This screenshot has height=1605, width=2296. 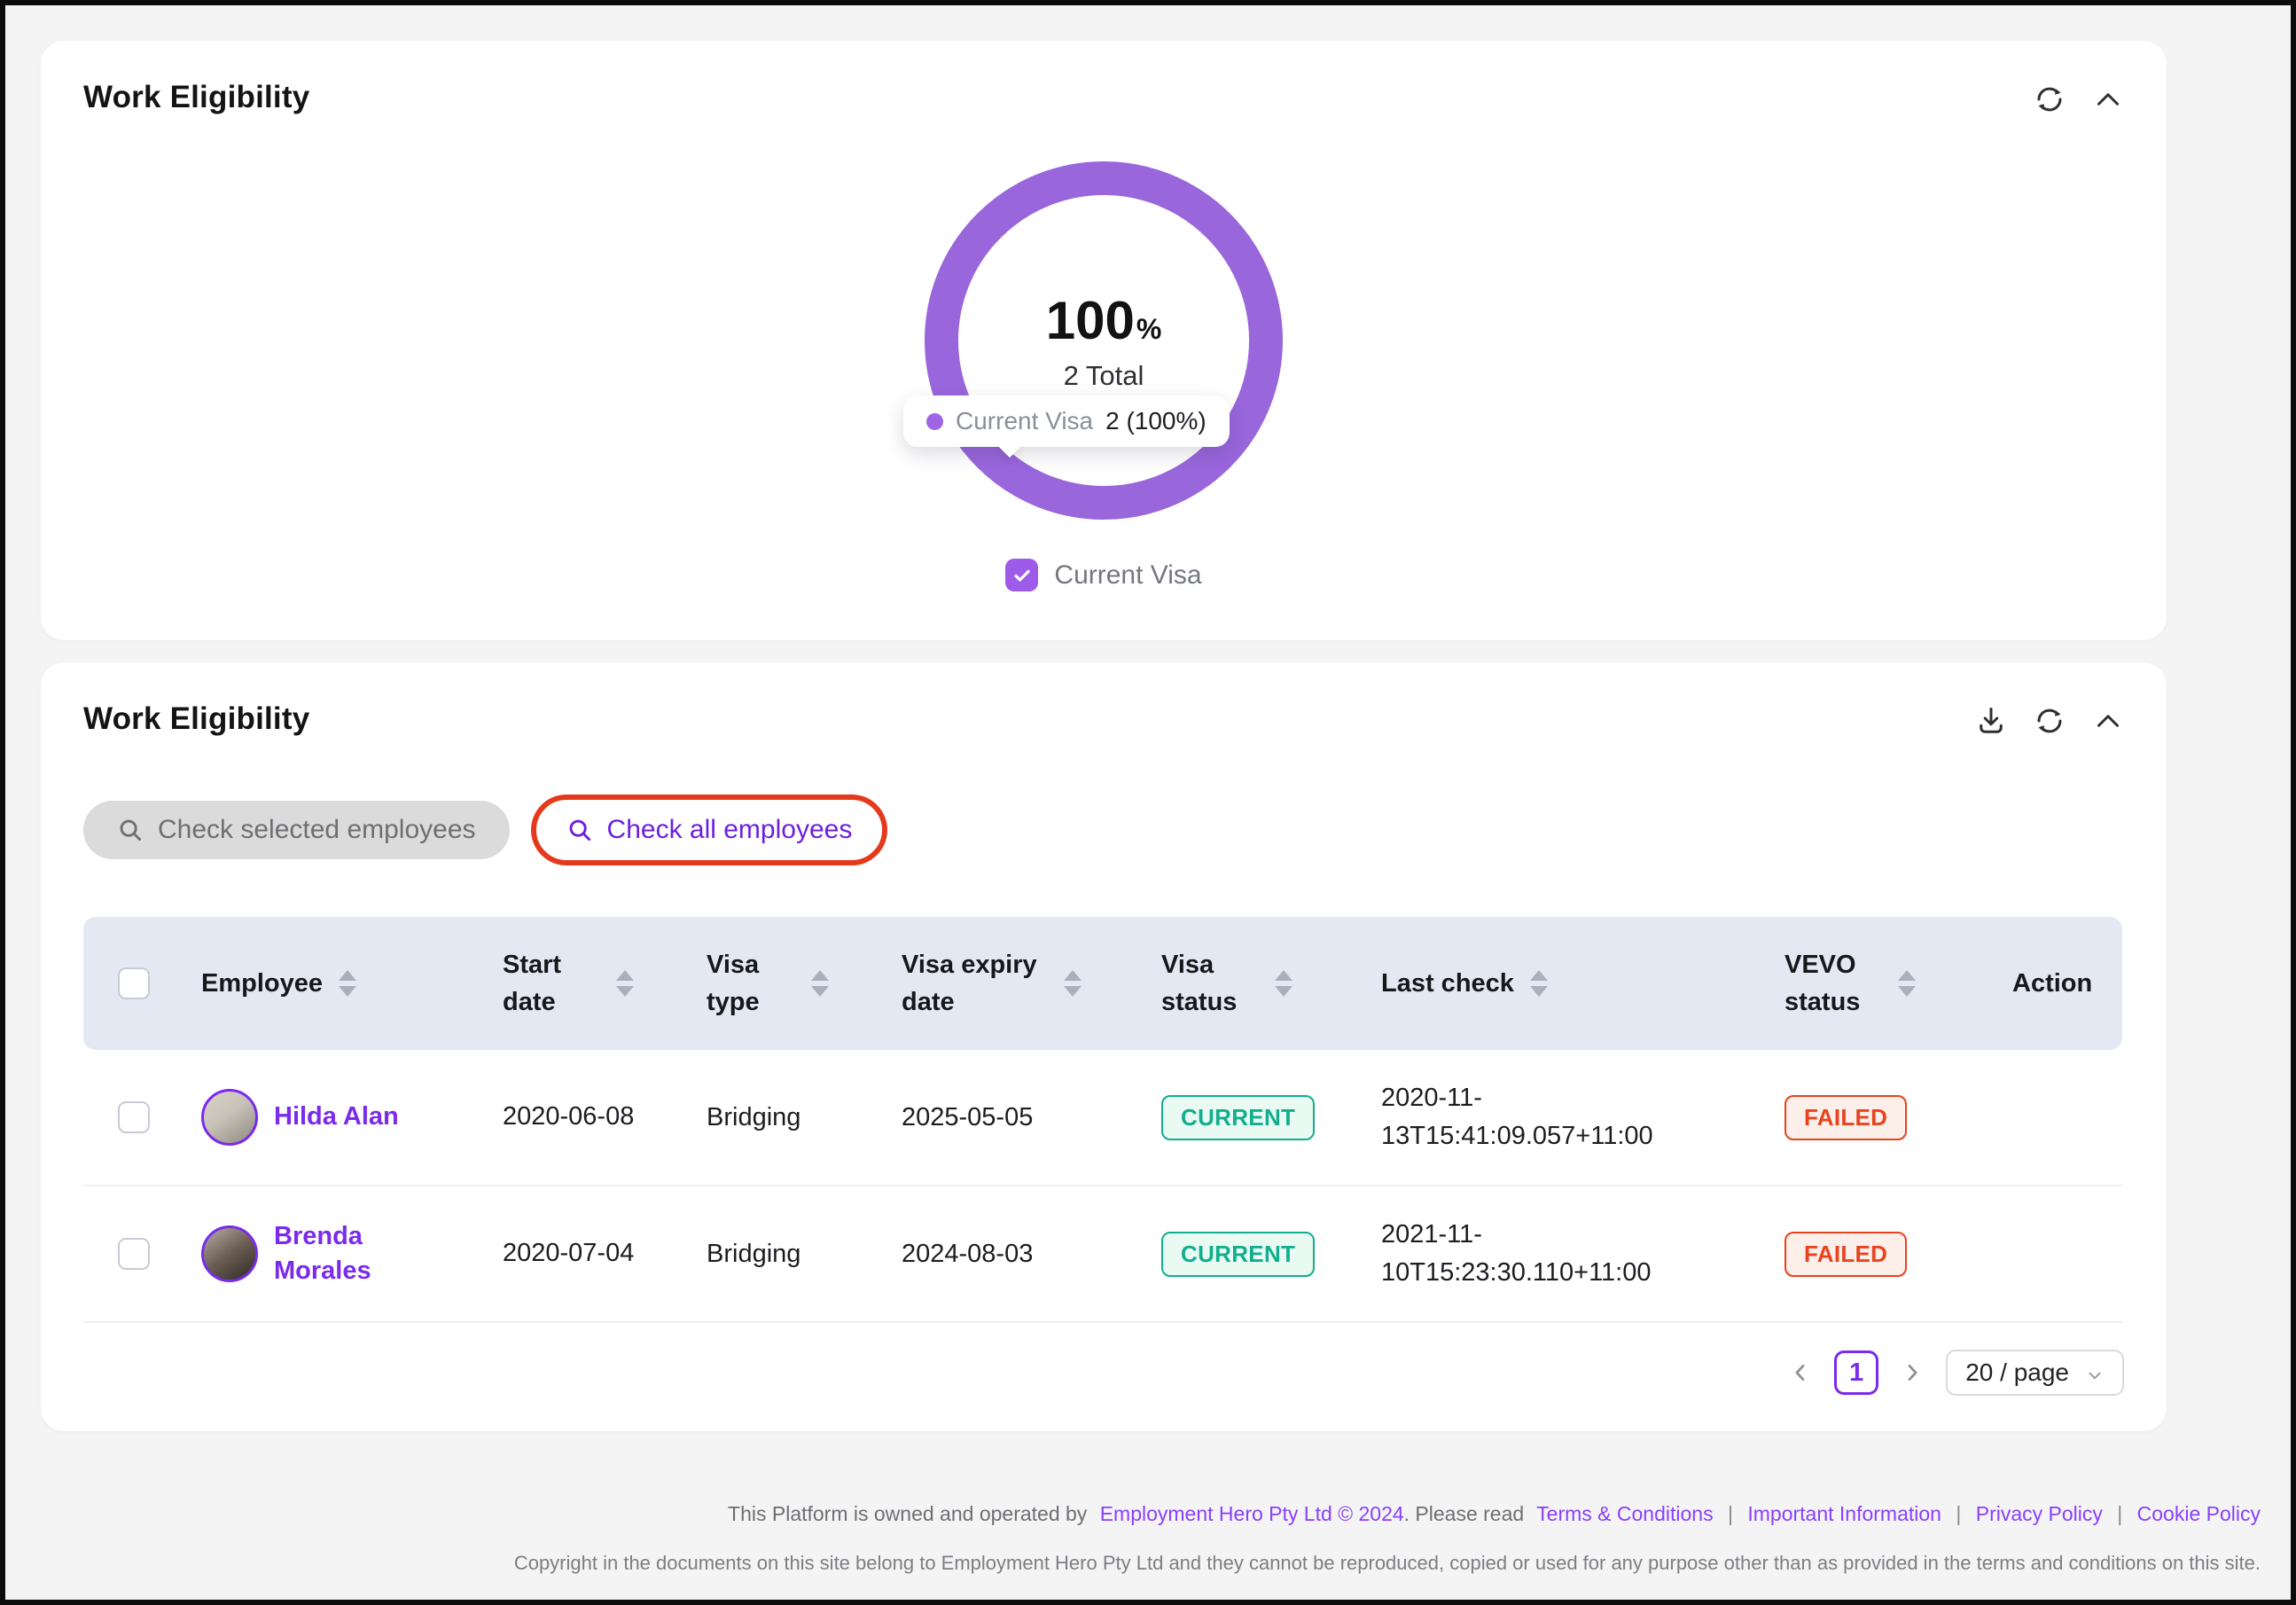 What do you see at coordinates (934, 421) in the screenshot?
I see `tooltip-series-dot` at bounding box center [934, 421].